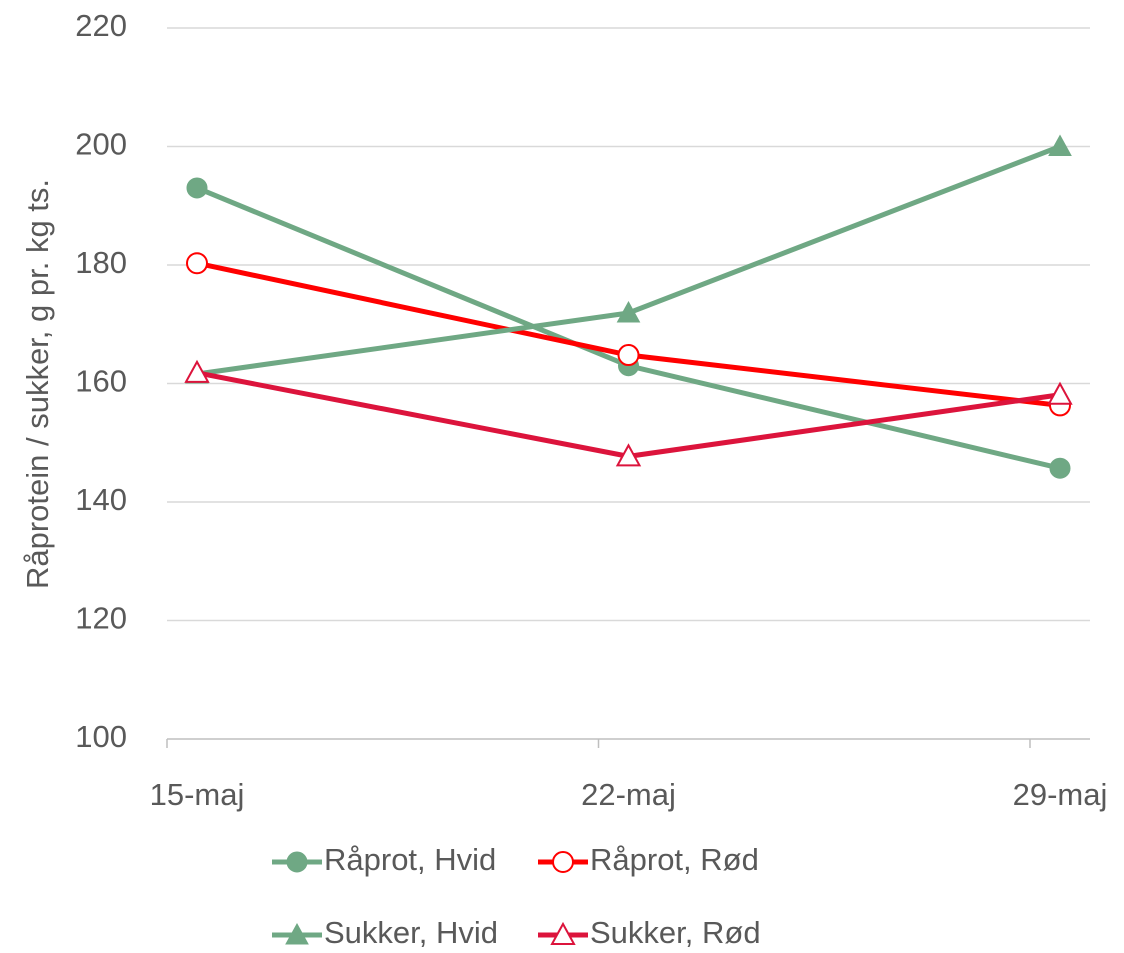  Describe the element at coordinates (101, 499) in the screenshot. I see `y-tick-label: 140` at that location.